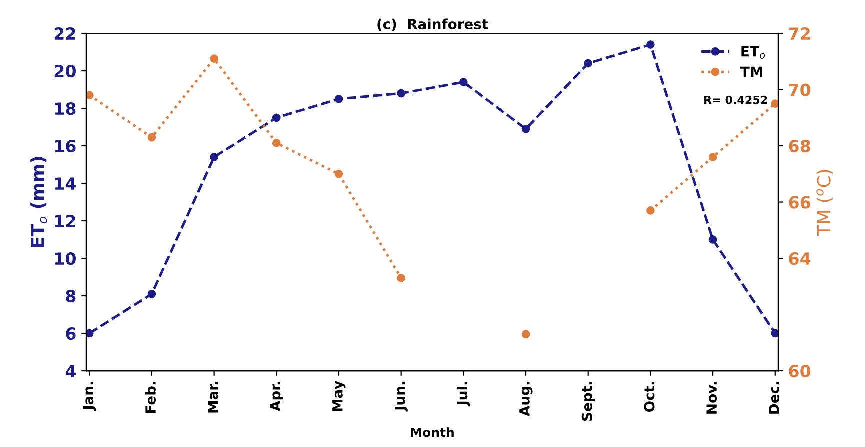  I want to click on x-axis-title: Month, so click(432, 433).